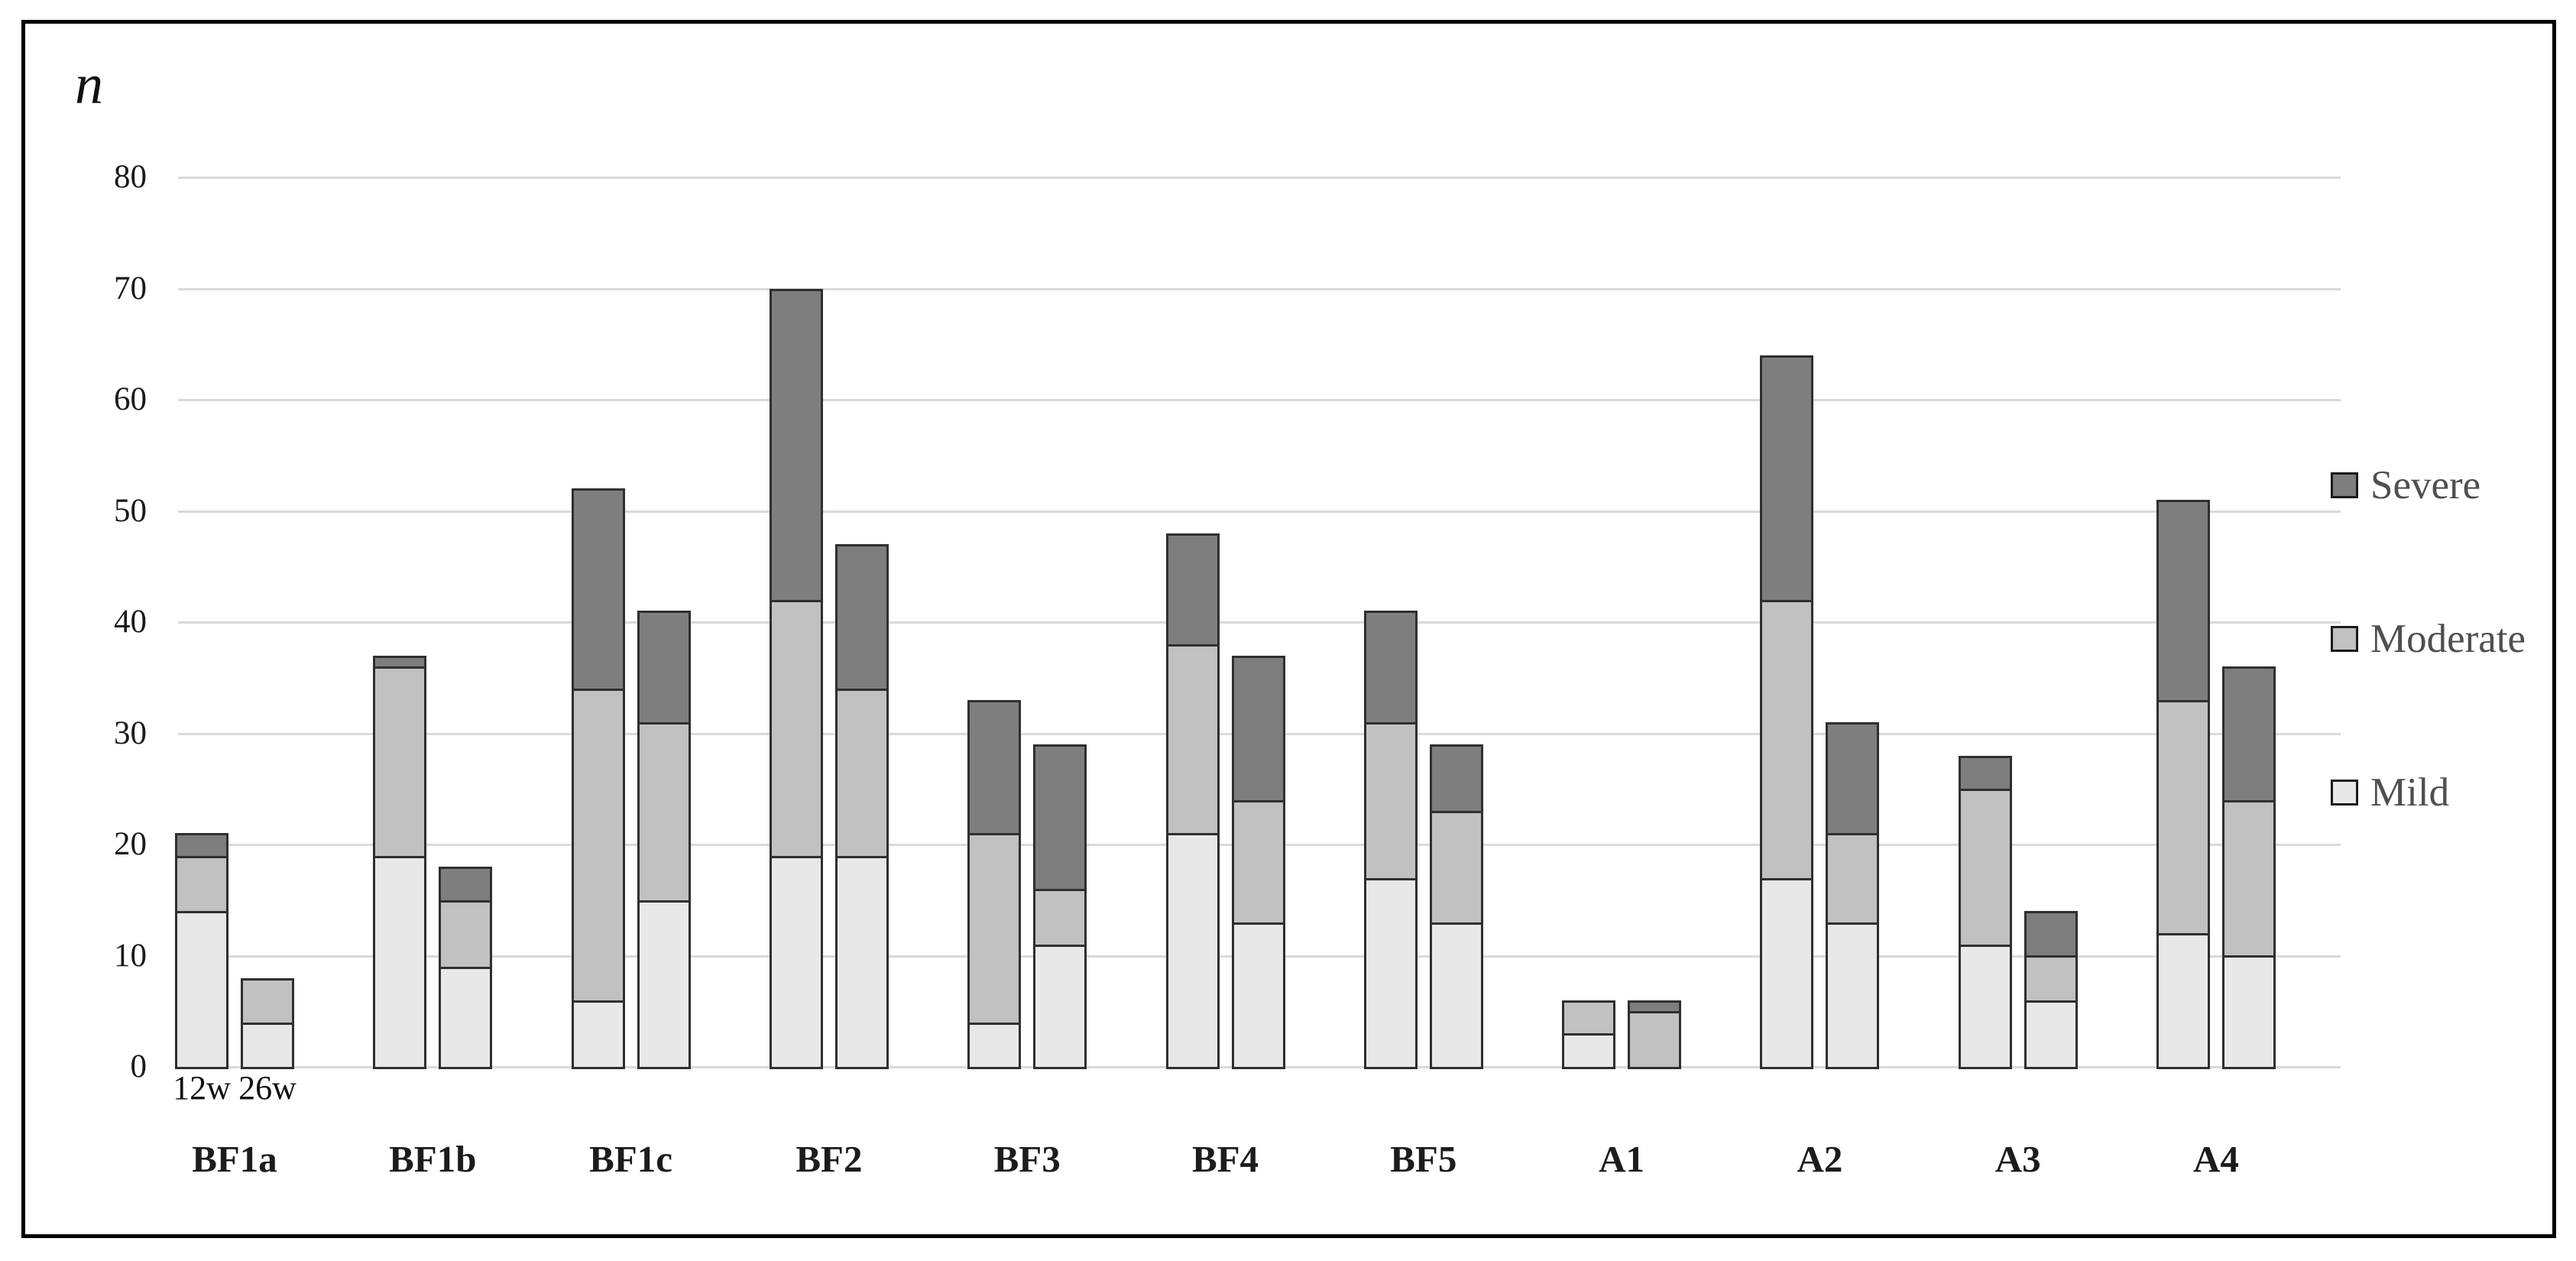  I want to click on bar-BF2-12w, so click(796, 678).